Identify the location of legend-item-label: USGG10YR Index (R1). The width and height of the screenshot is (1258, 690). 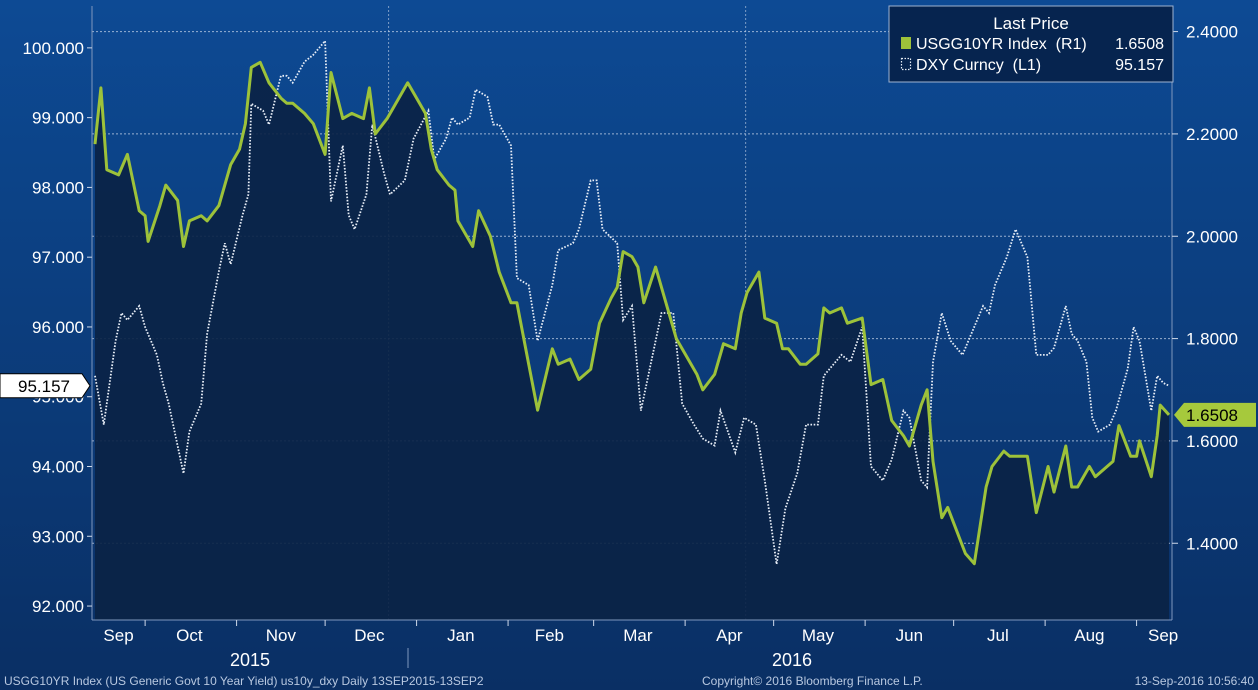
(1001, 44).